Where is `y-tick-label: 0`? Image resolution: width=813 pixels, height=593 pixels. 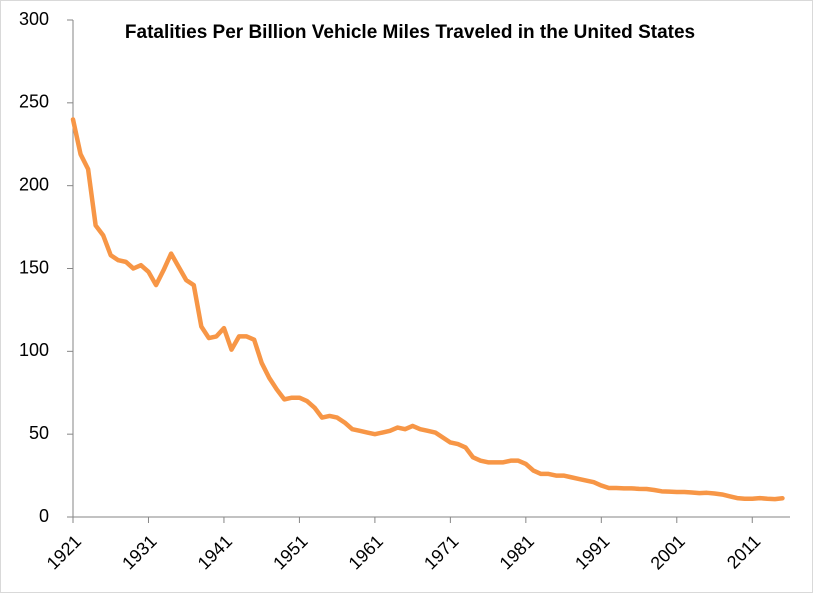
y-tick-label: 0 is located at coordinates (44, 516).